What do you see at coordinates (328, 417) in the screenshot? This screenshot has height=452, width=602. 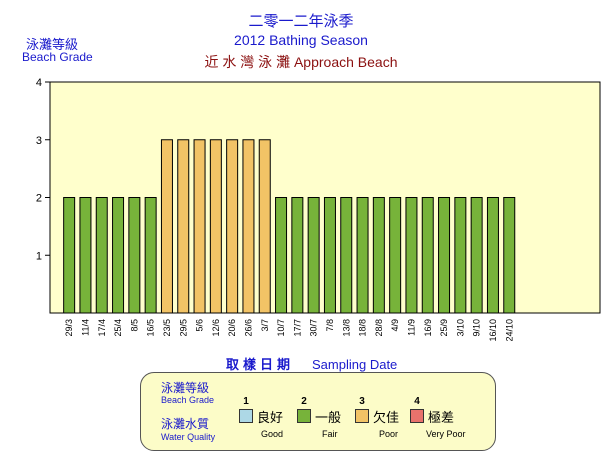 I see `legend-item-label-chinese: 一般` at bounding box center [328, 417].